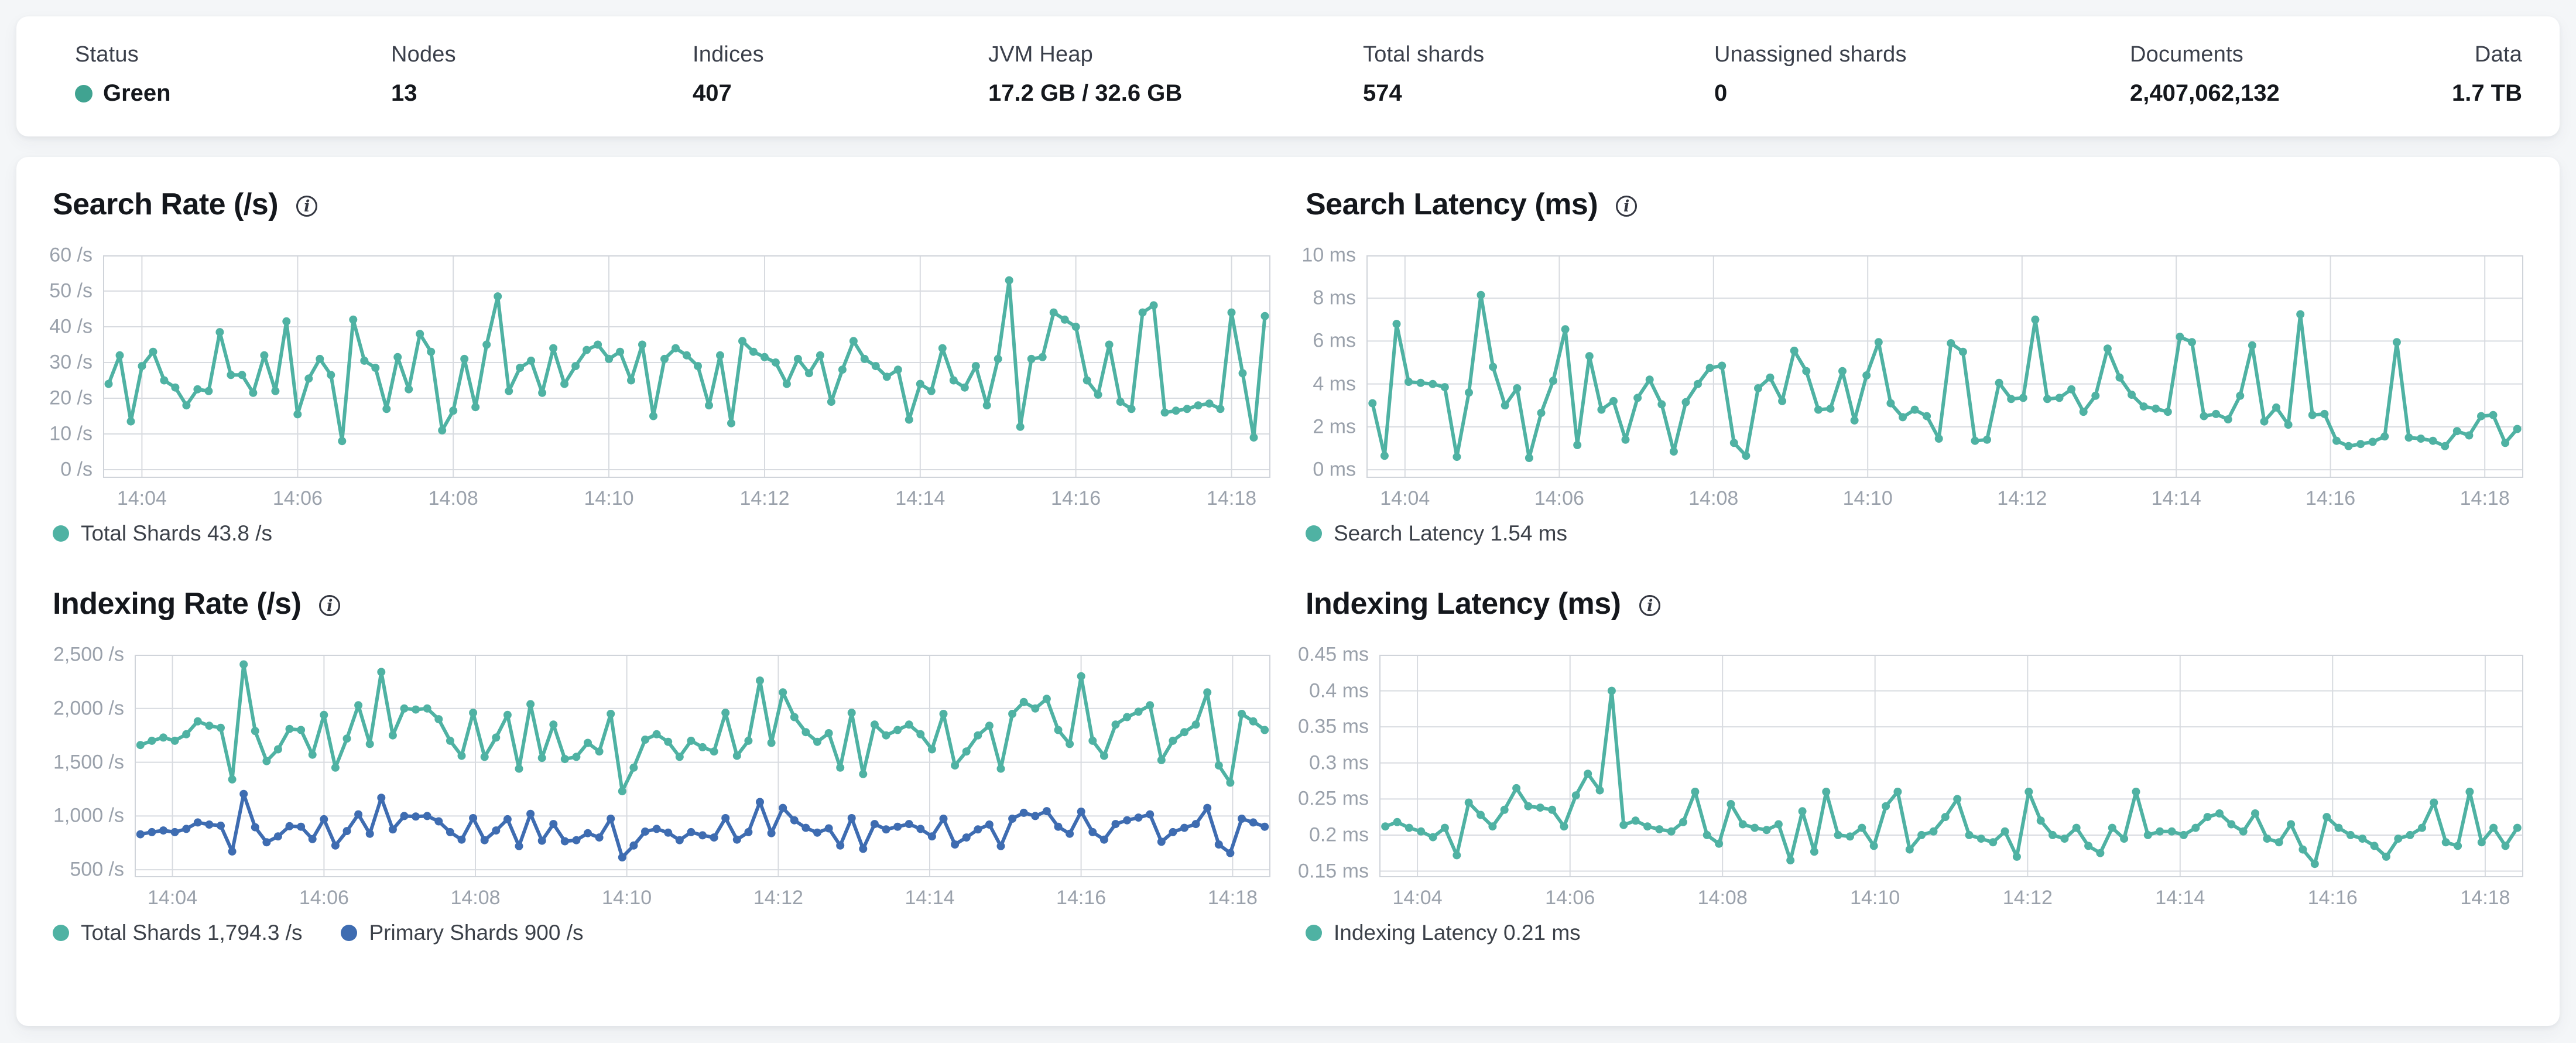 This screenshot has width=2576, height=1043. What do you see at coordinates (1333, 799) in the screenshot?
I see `y-axis-tick-label: 0.25 ms` at bounding box center [1333, 799].